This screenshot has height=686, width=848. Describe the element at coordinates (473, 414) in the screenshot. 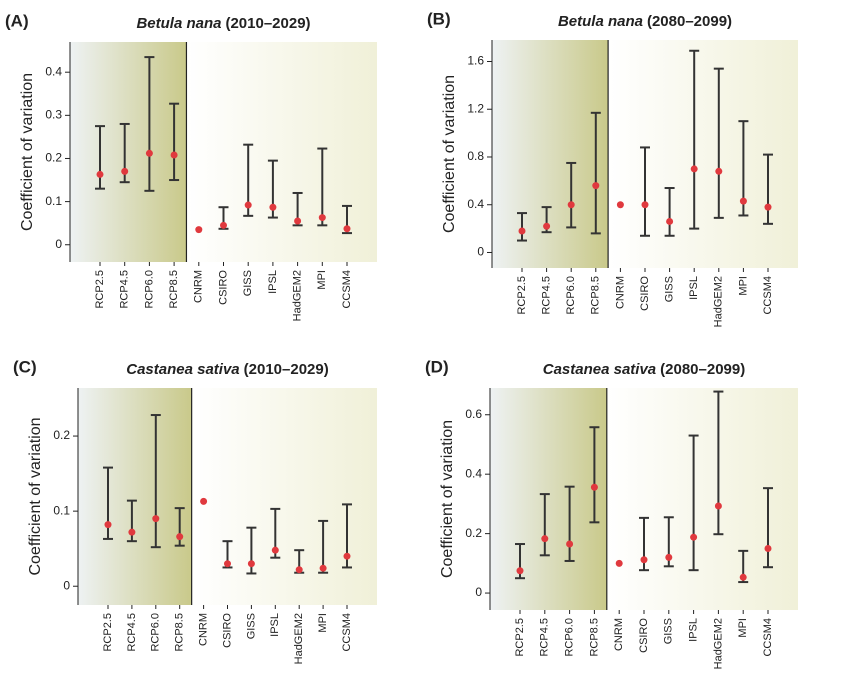

I see `y-tick-label: 0.6` at that location.